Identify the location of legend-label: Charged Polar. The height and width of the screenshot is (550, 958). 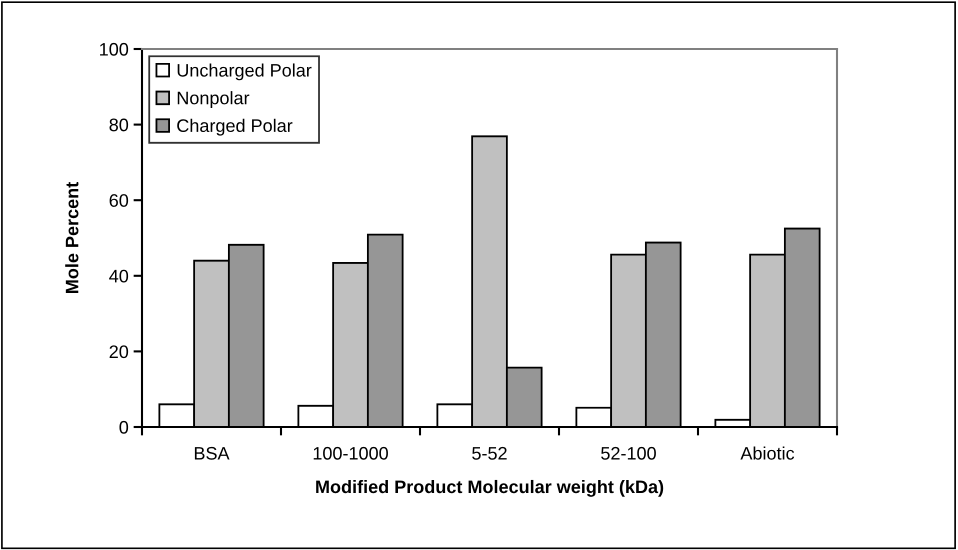
(234, 127).